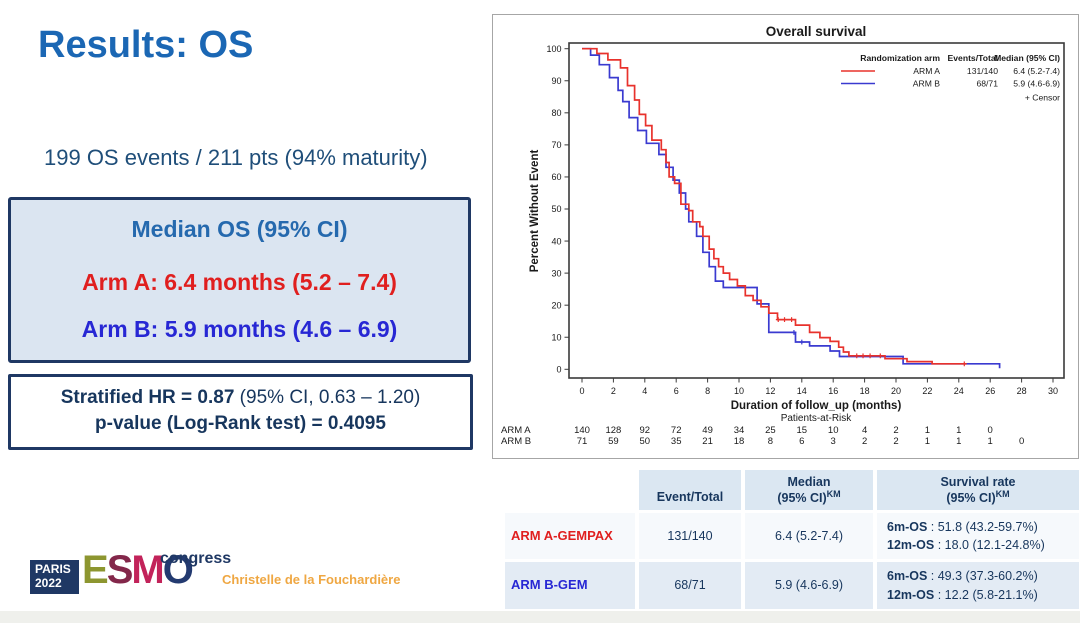  What do you see at coordinates (553, 49) in the screenshot?
I see `svg-text: 100` at bounding box center [553, 49].